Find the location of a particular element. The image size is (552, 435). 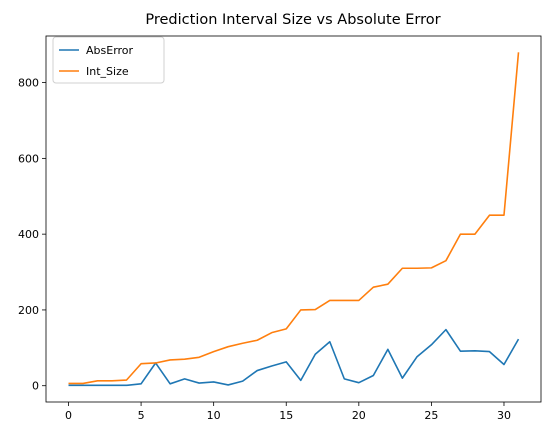

y-tick-label: 800 is located at coordinates (28, 83).